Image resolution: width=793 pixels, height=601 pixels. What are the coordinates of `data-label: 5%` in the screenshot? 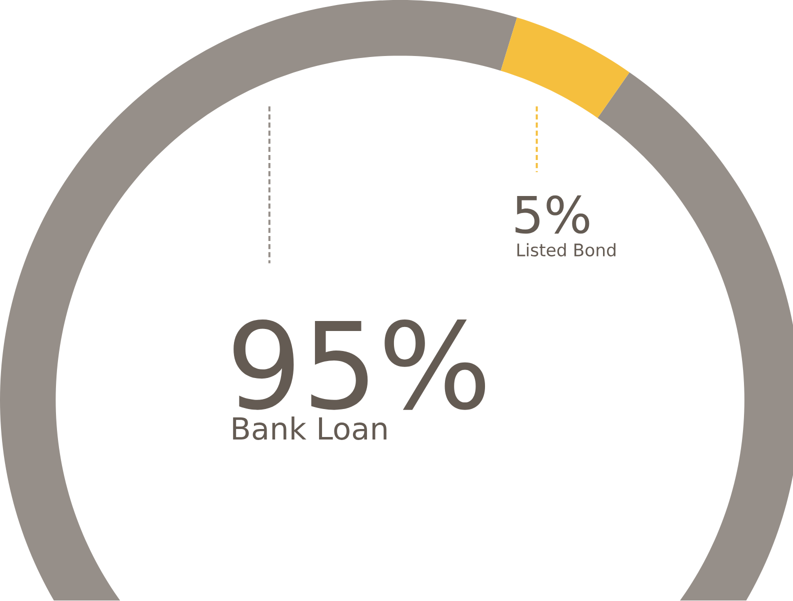 It's located at (553, 215).